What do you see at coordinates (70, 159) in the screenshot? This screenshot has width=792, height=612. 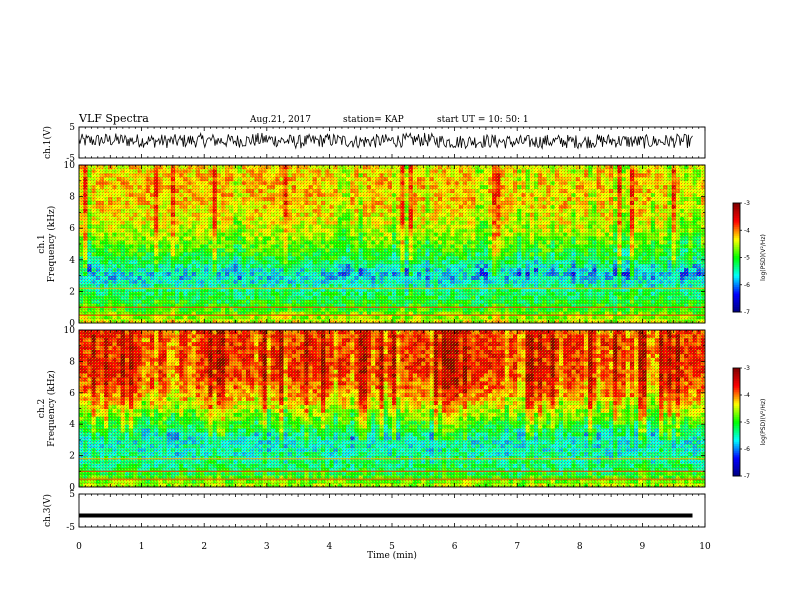 I see `y-tick-label: -5` at bounding box center [70, 159].